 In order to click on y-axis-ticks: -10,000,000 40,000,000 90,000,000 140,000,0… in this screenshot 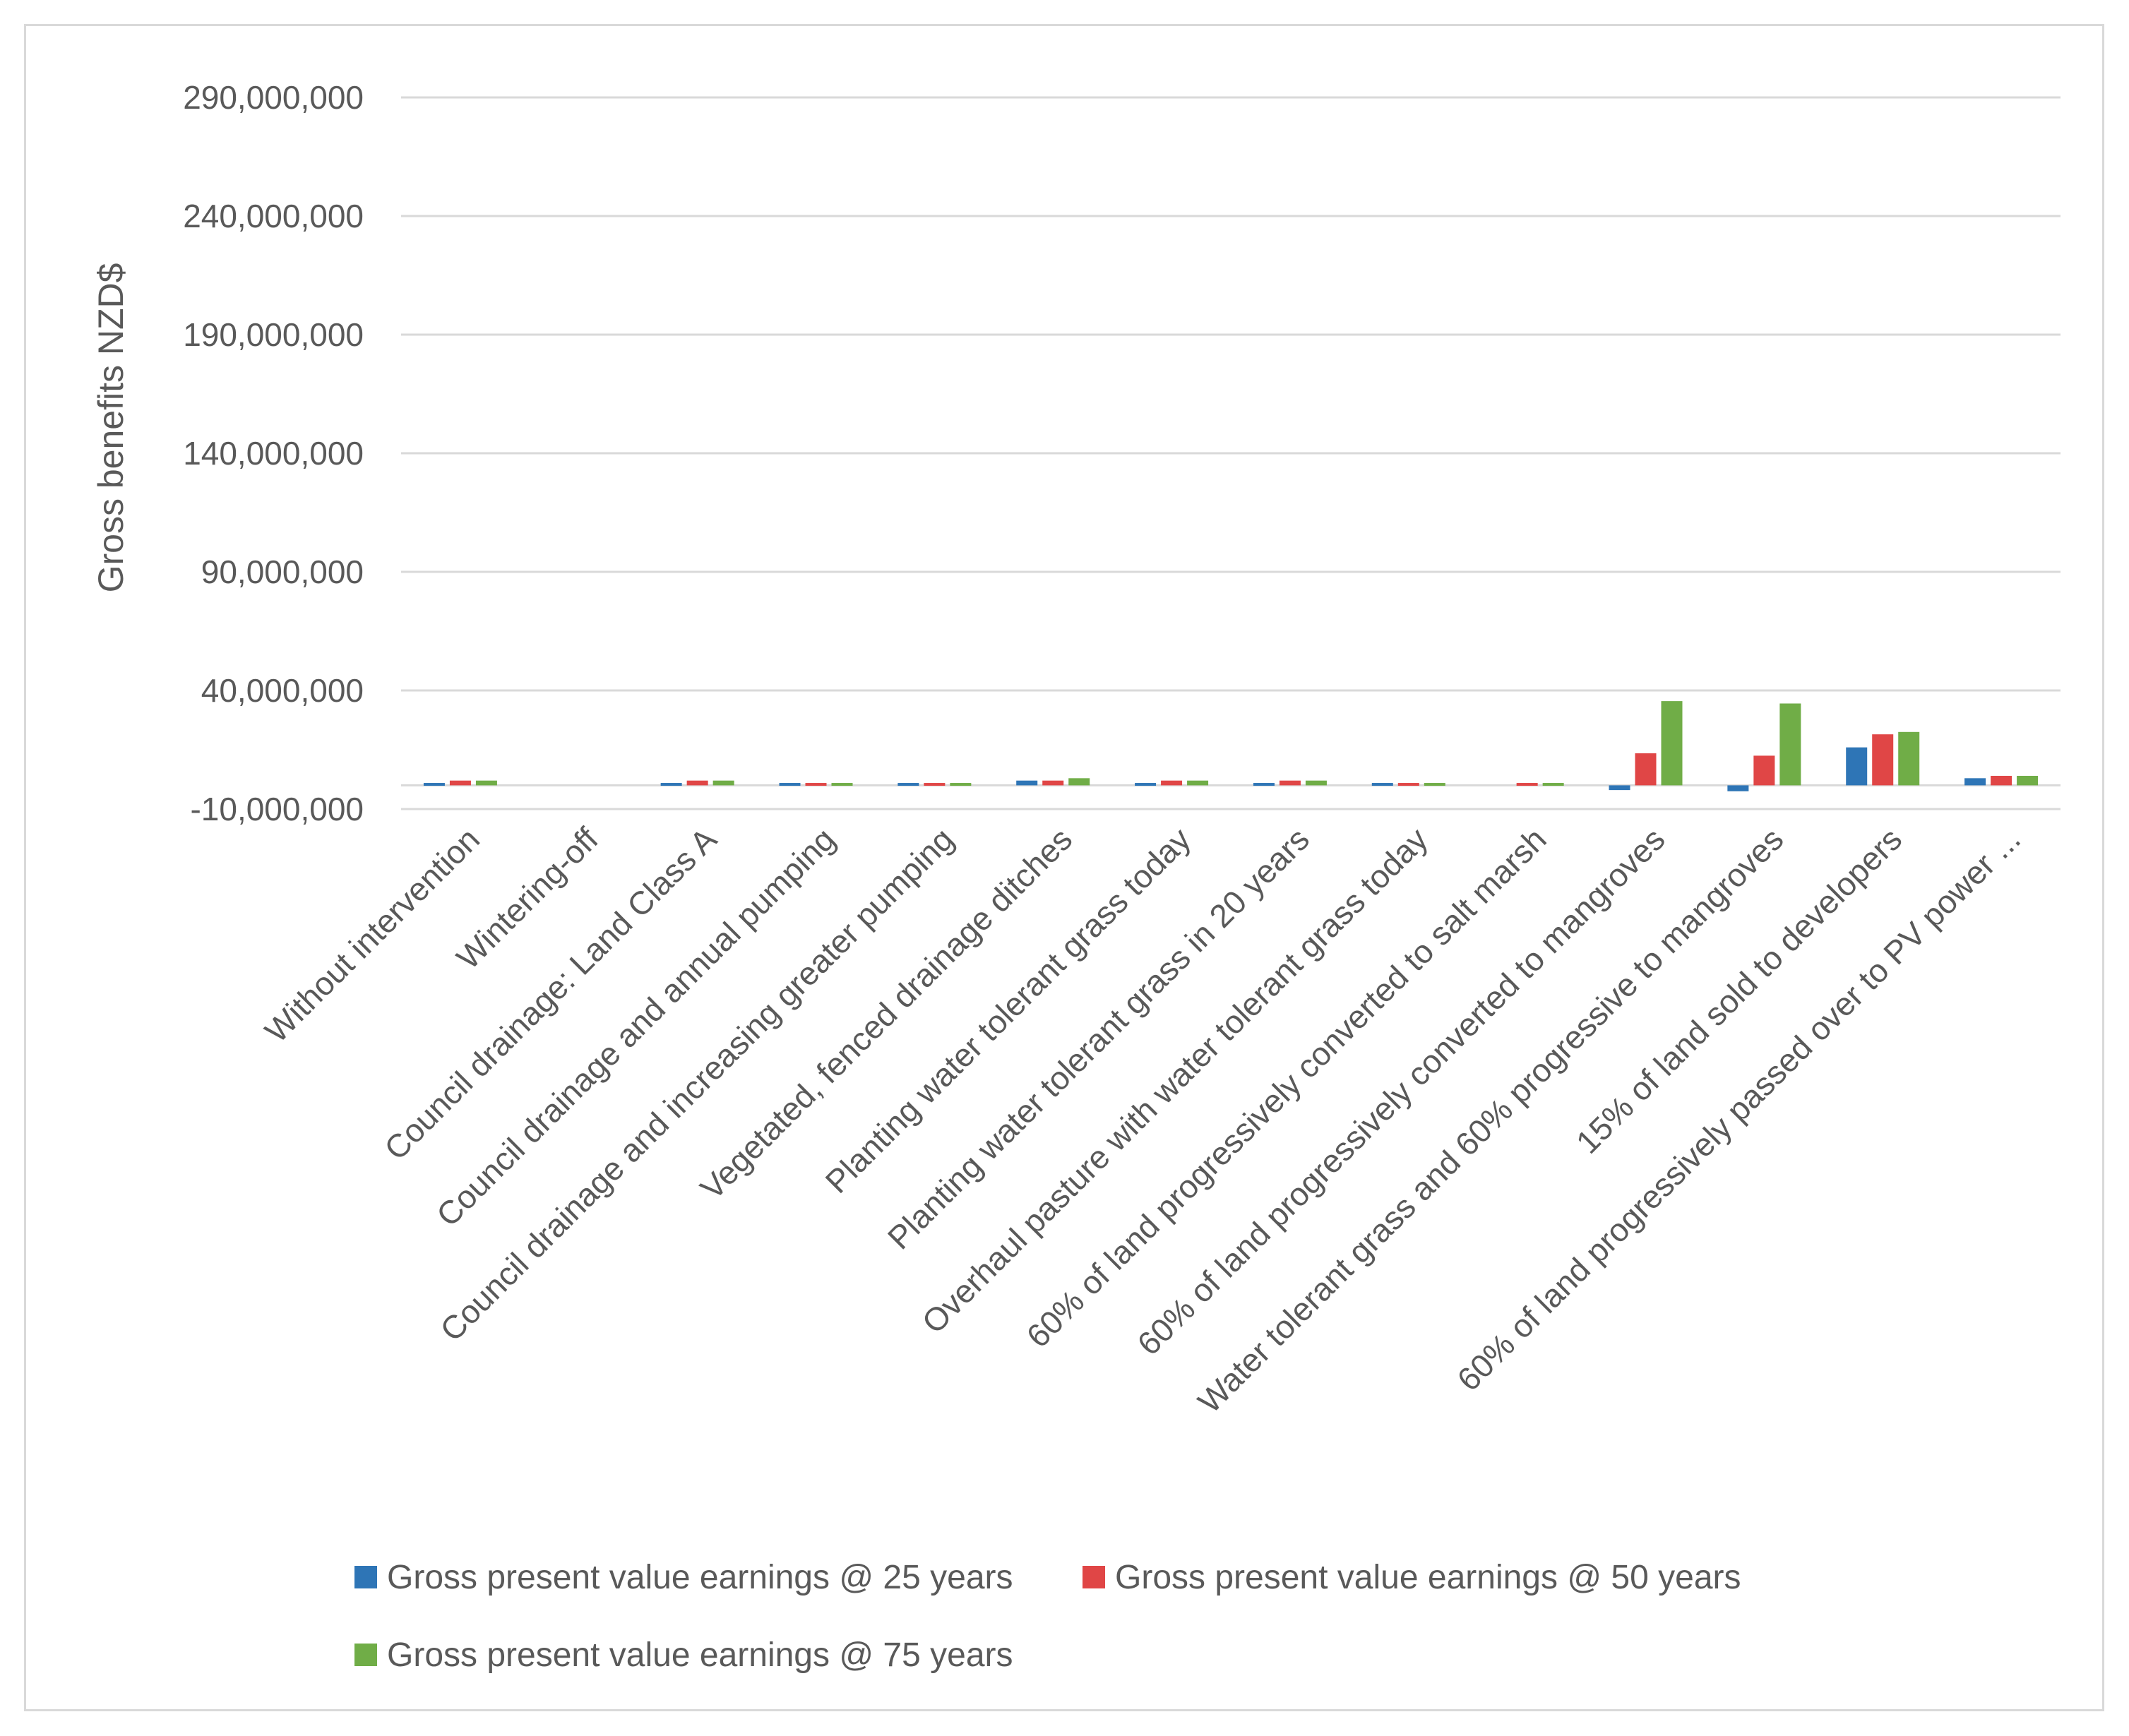, I will do `click(273, 453)`.